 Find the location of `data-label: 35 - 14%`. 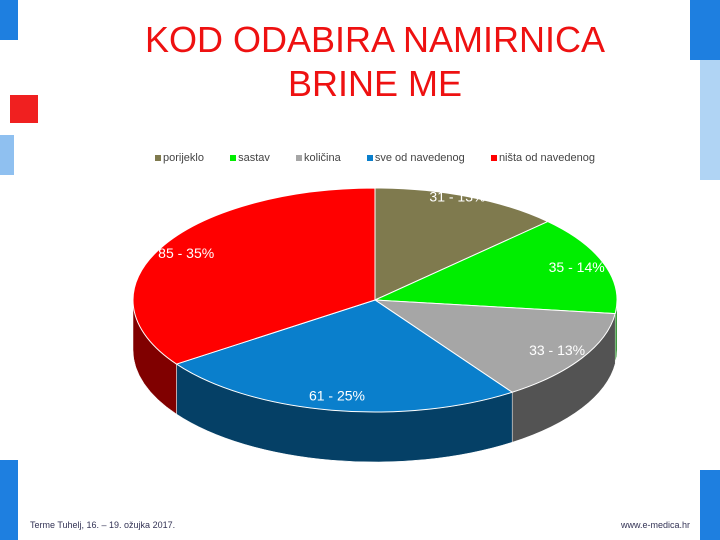

data-label: 35 - 14% is located at coordinates (577, 267).